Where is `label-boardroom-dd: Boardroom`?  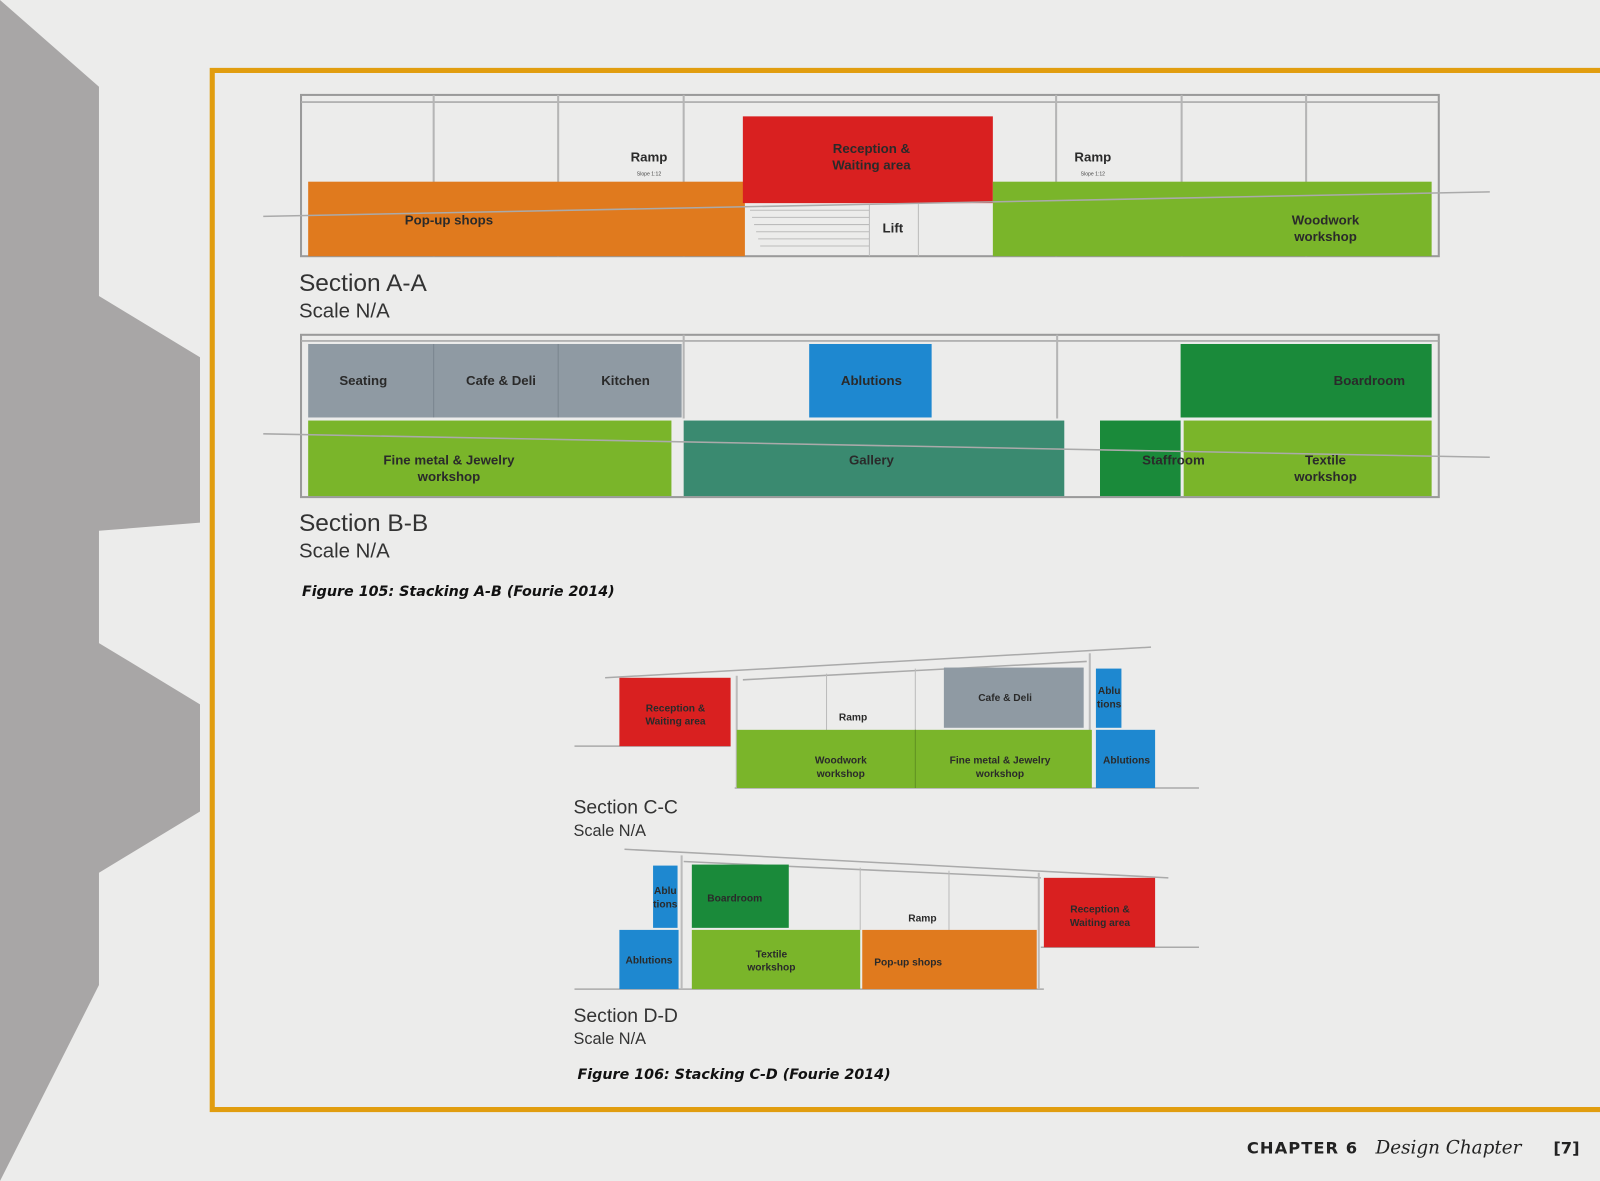 label-boardroom-dd: Boardroom is located at coordinates (734, 898).